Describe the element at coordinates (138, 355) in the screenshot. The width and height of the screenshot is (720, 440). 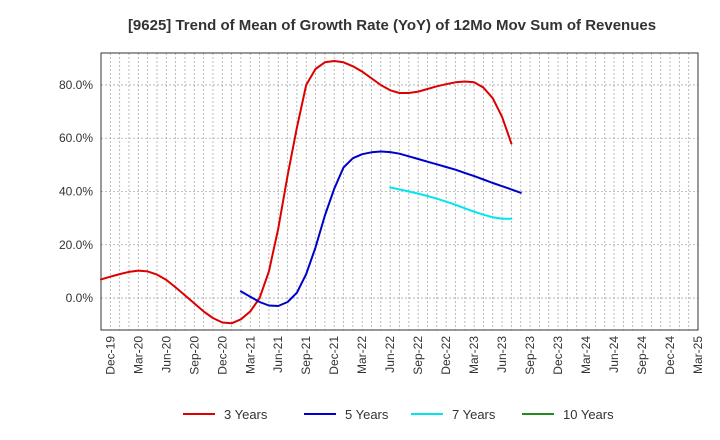
I see `x-tick-label: Mar-20` at that location.